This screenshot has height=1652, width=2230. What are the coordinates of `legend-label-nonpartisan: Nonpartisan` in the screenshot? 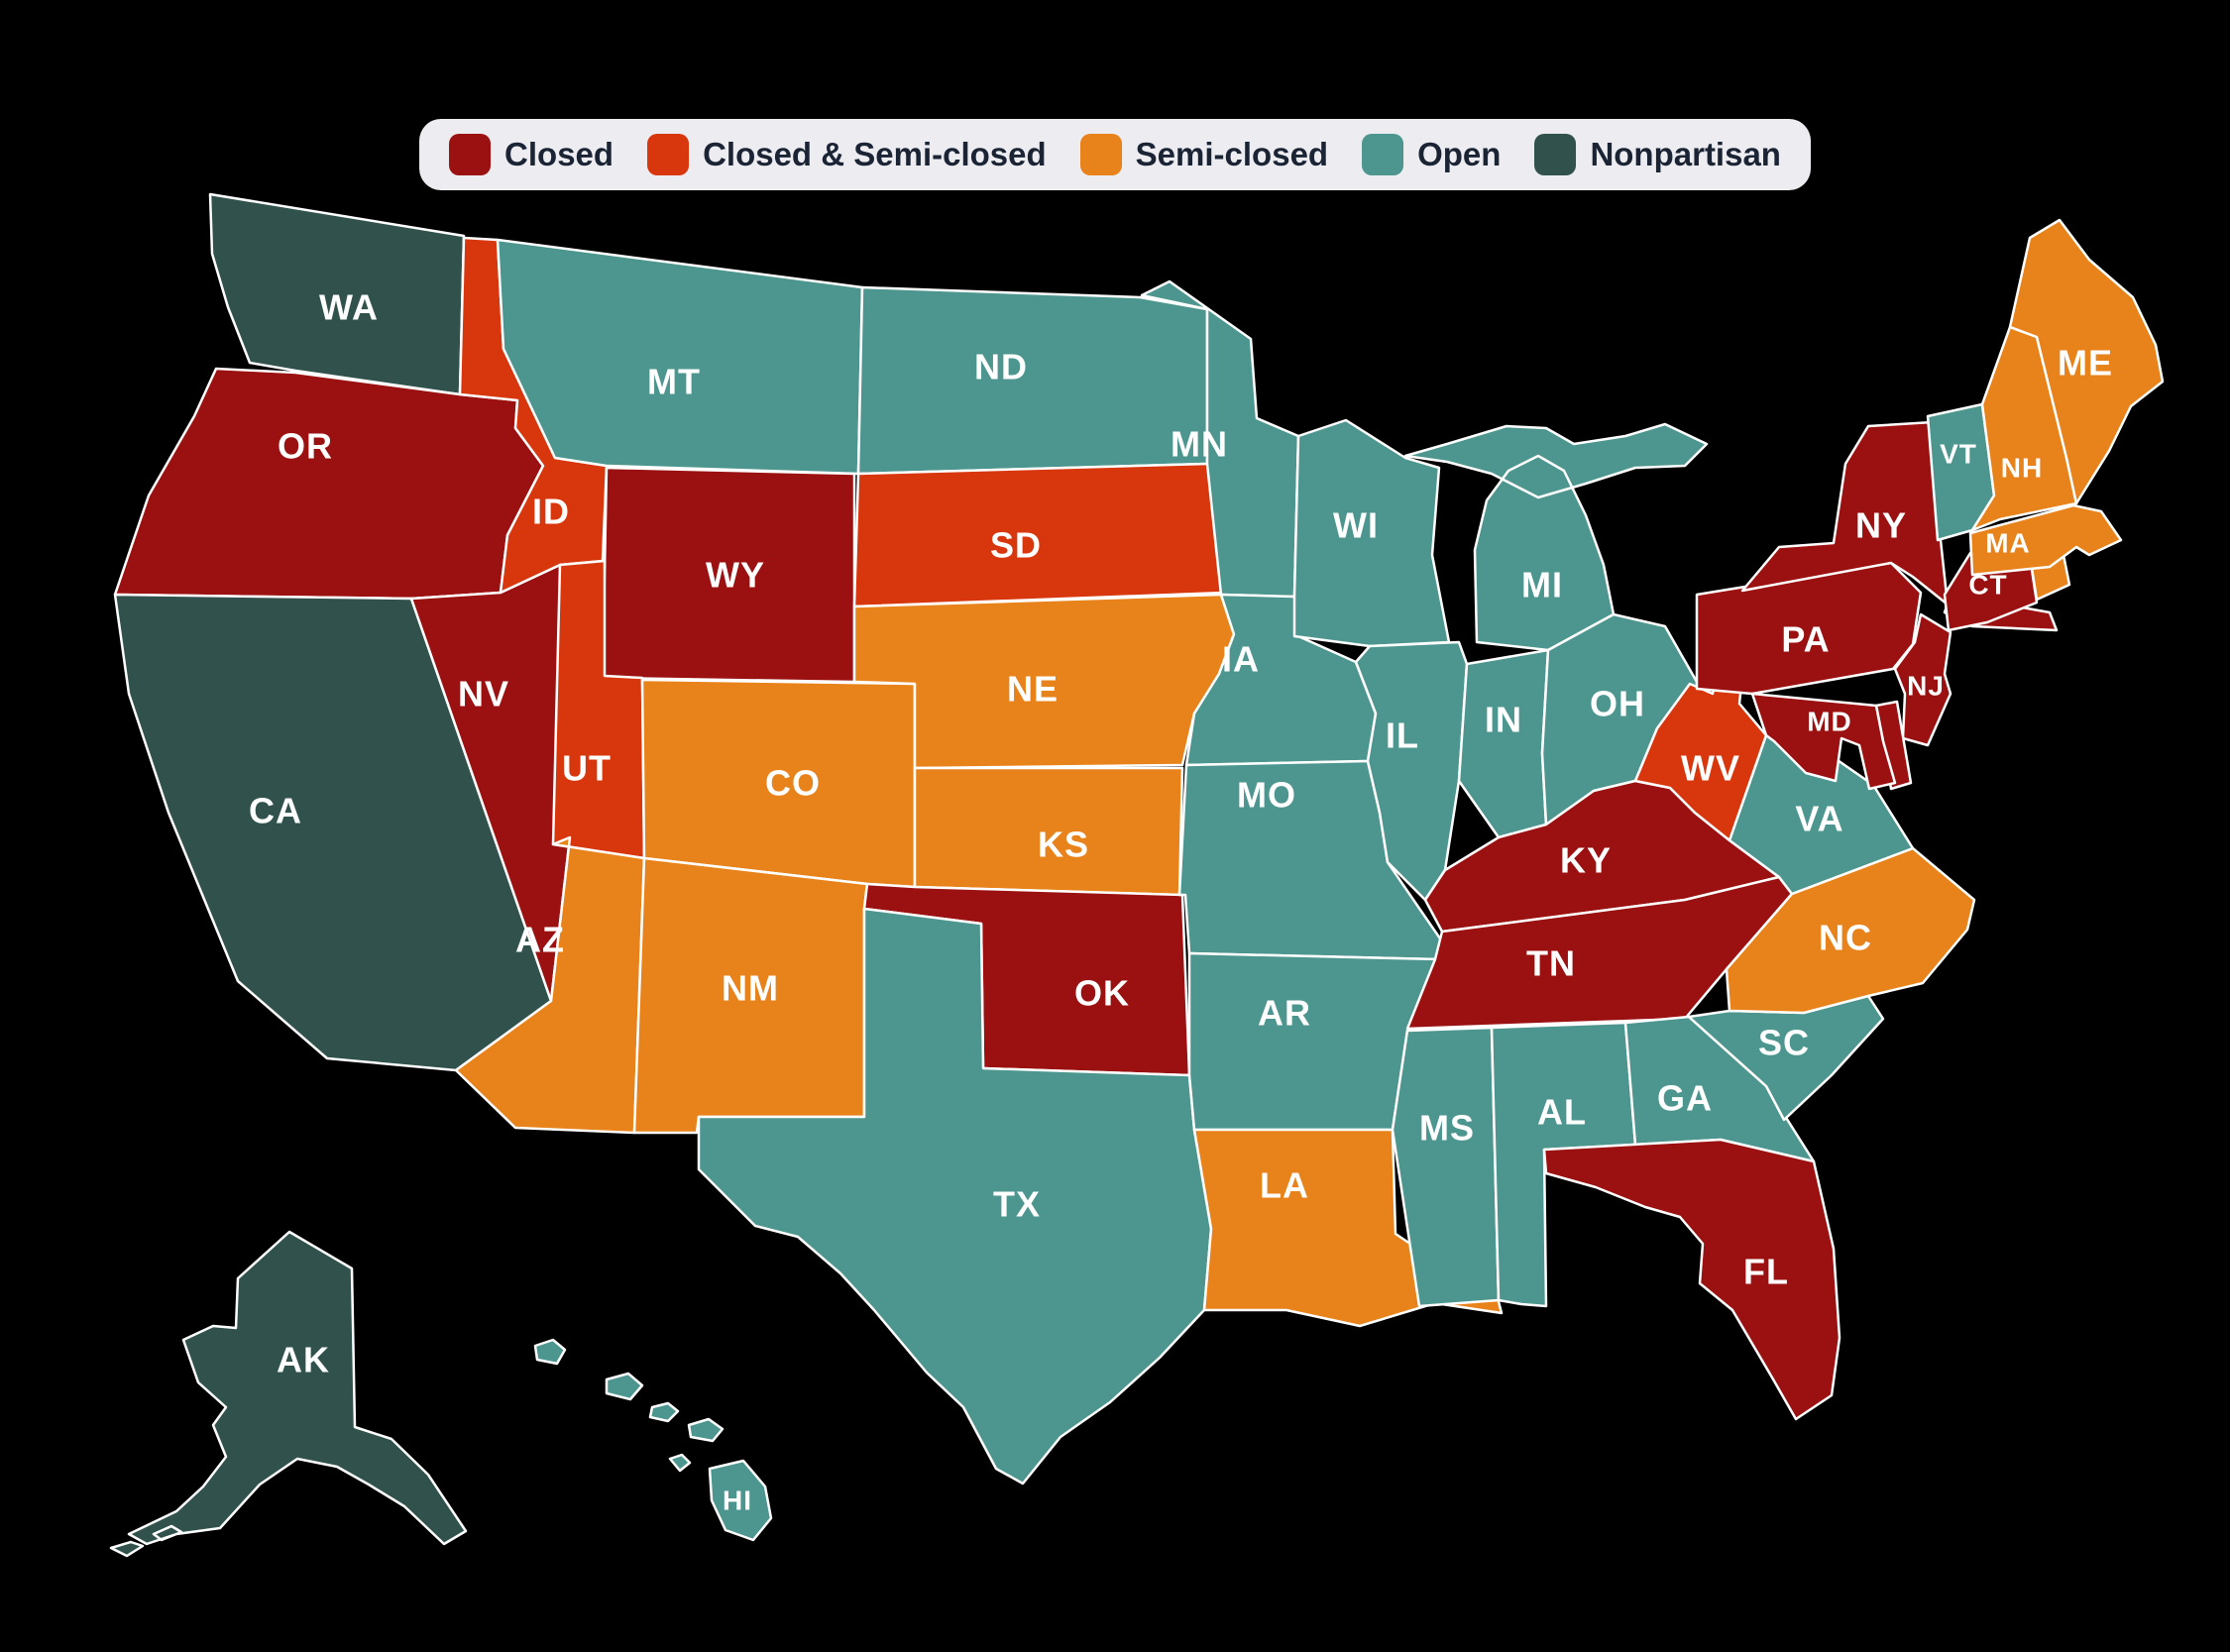 It's located at (1686, 154).